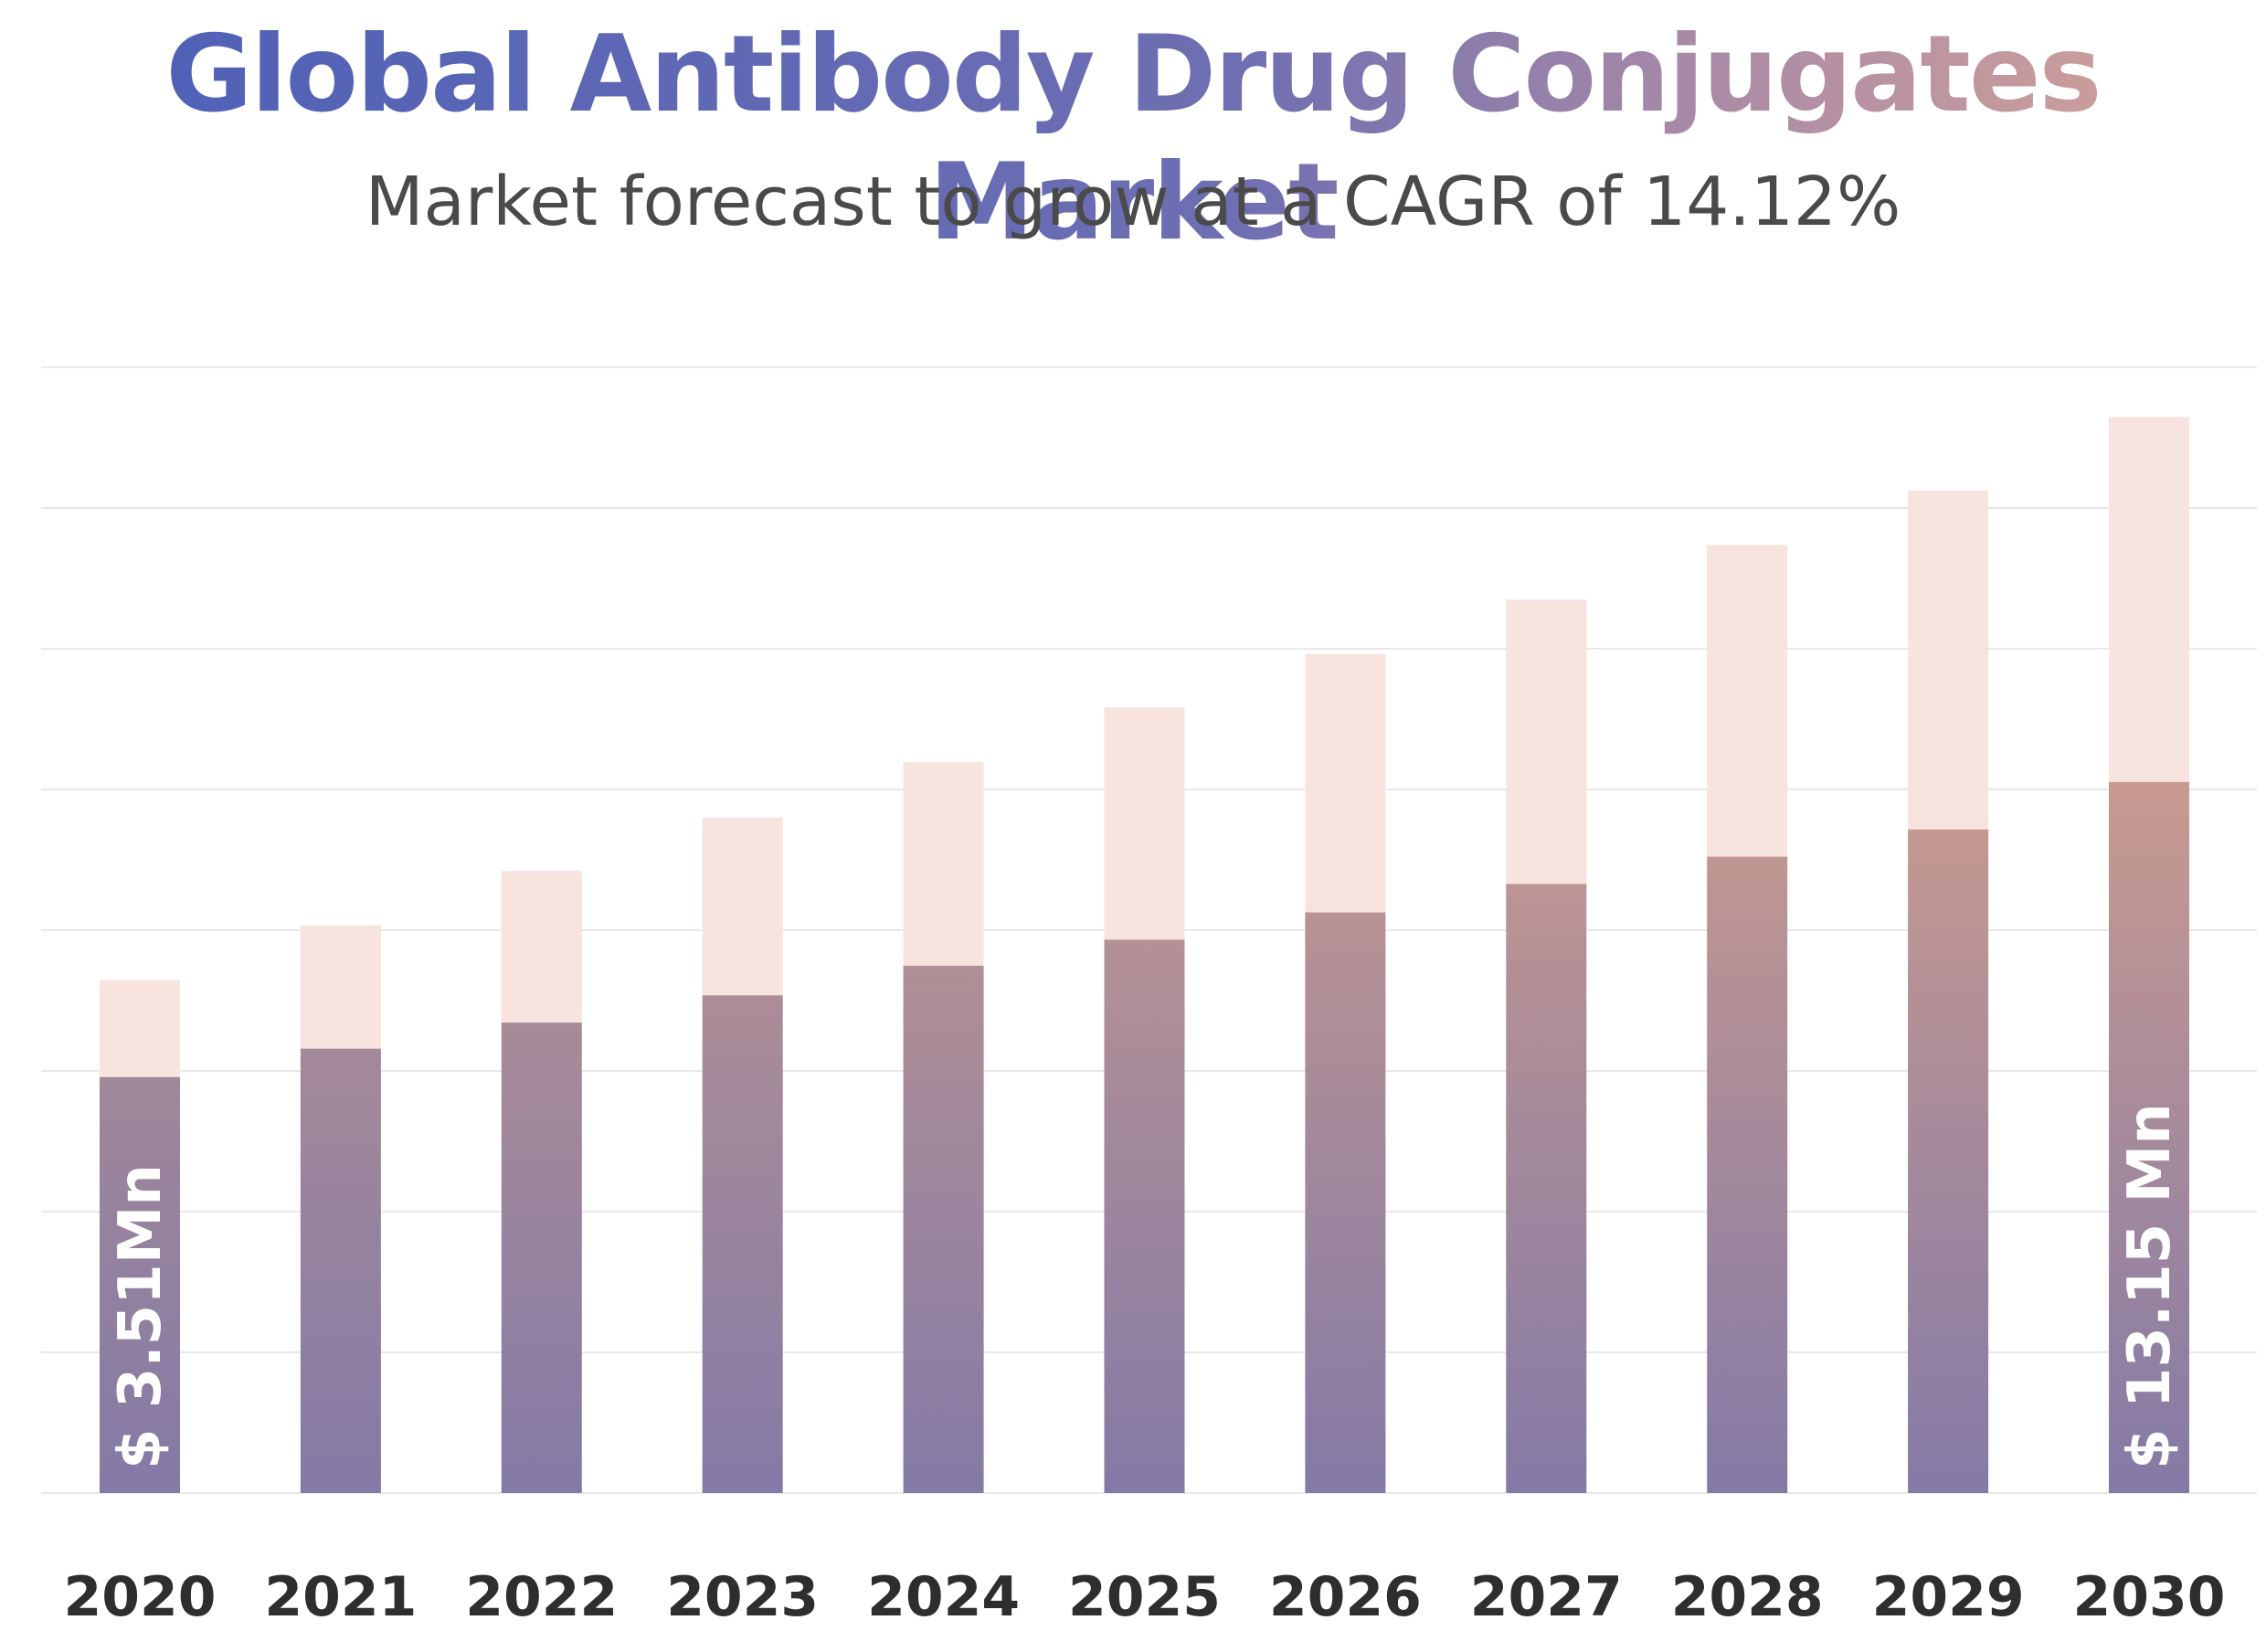 This screenshot has width=2266, height=1652. Describe the element at coordinates (1547, 742) in the screenshot. I see `bar-upper-segment-2027` at that location.